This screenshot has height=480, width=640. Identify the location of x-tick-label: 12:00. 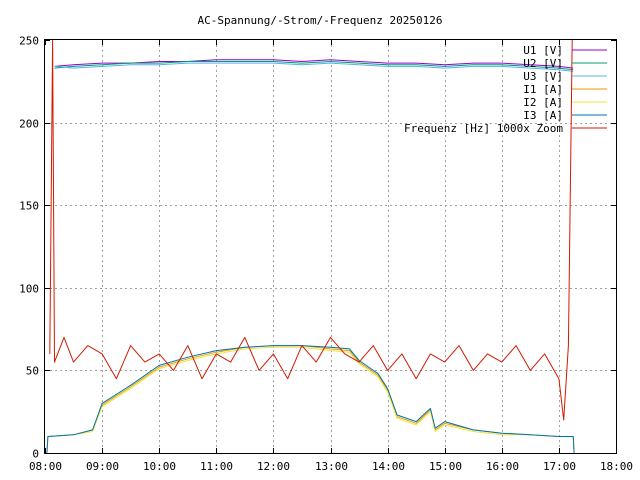
(273, 466).